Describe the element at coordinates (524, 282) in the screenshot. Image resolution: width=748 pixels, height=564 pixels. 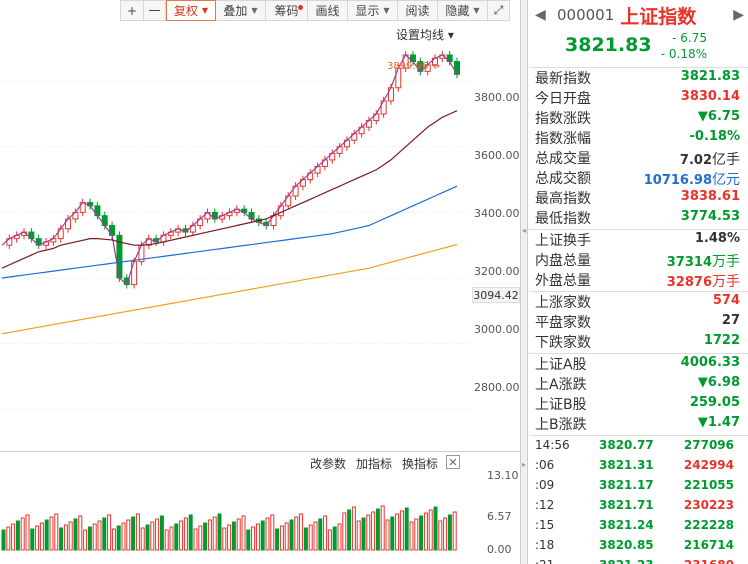
I see `panel-splitter: ◂ ▸` at that location.